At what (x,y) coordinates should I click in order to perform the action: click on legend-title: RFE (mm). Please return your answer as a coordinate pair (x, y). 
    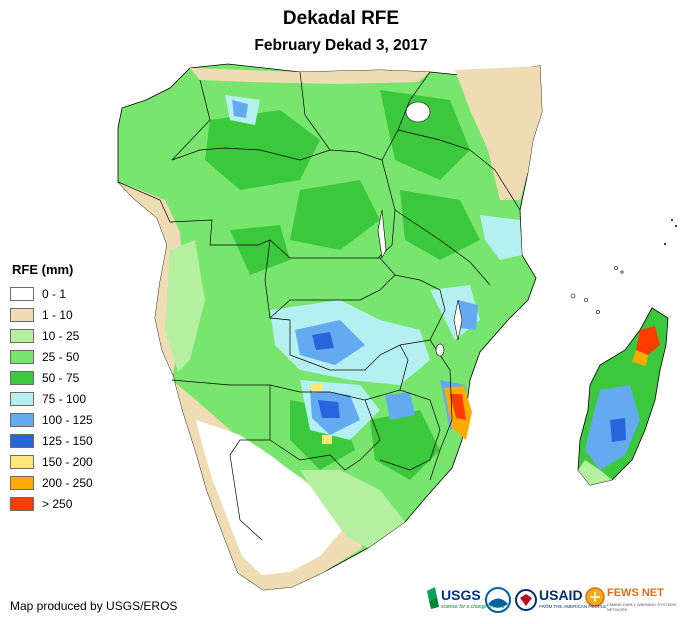
    Looking at the image, I should click on (43, 269).